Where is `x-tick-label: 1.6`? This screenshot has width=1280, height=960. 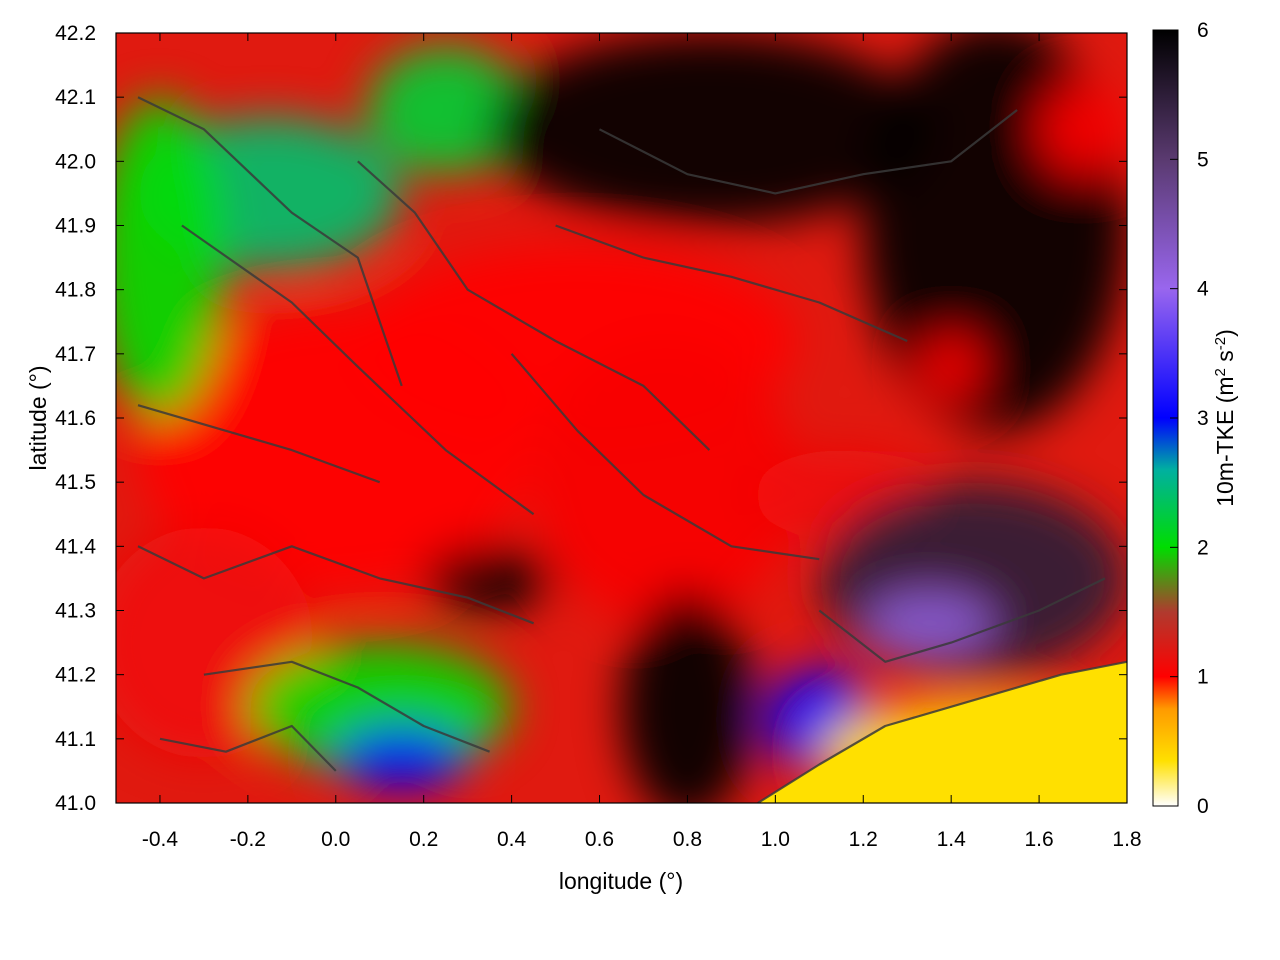
x-tick-label: 1.6 is located at coordinates (1038, 839).